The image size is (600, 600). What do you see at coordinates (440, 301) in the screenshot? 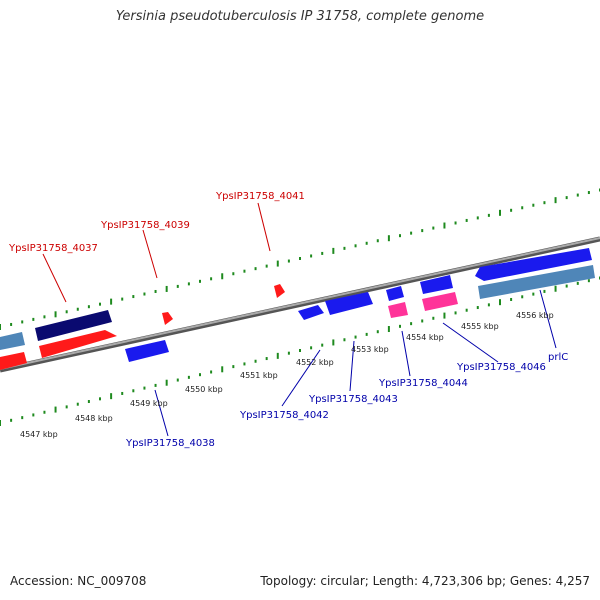
I see `gene-4045-pink` at bounding box center [440, 301].